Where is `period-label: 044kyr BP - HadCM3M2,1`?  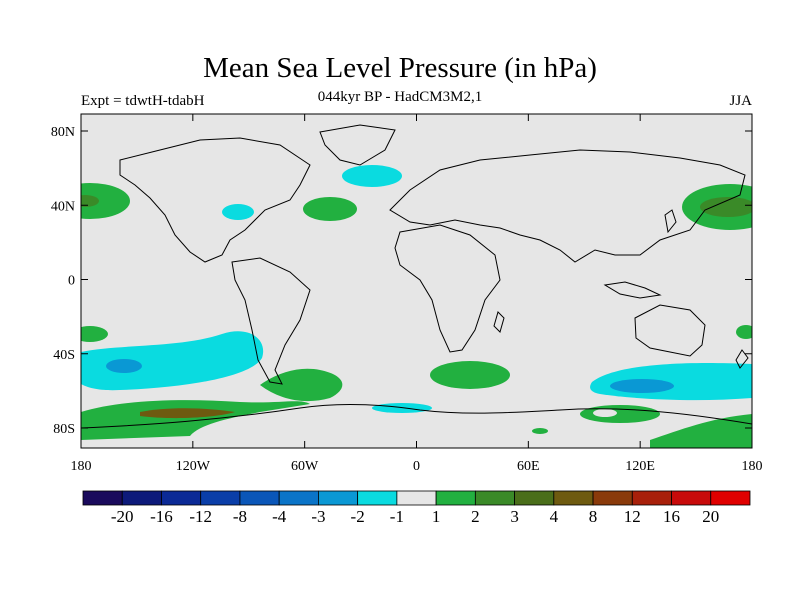 period-label: 044kyr BP - HadCM3M2,1 is located at coordinates (400, 97).